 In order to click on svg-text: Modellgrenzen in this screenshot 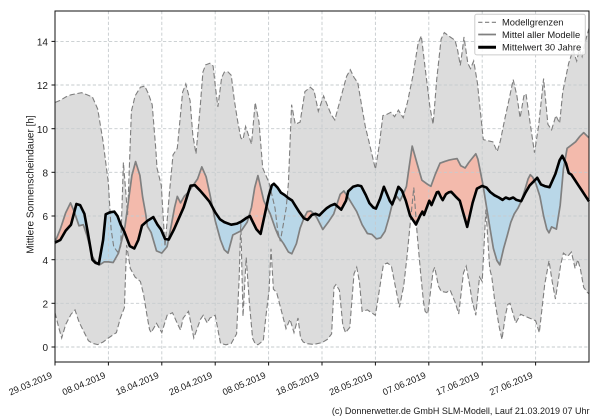, I will do `click(533, 22)`.